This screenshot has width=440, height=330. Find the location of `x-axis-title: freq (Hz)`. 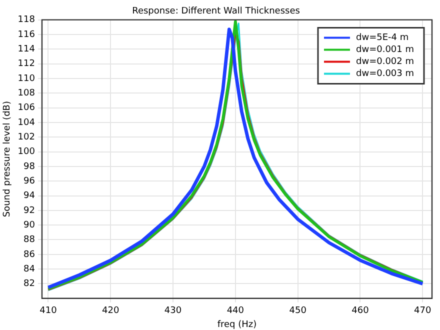

x-axis-title: freq (Hz) is located at coordinates (237, 325).